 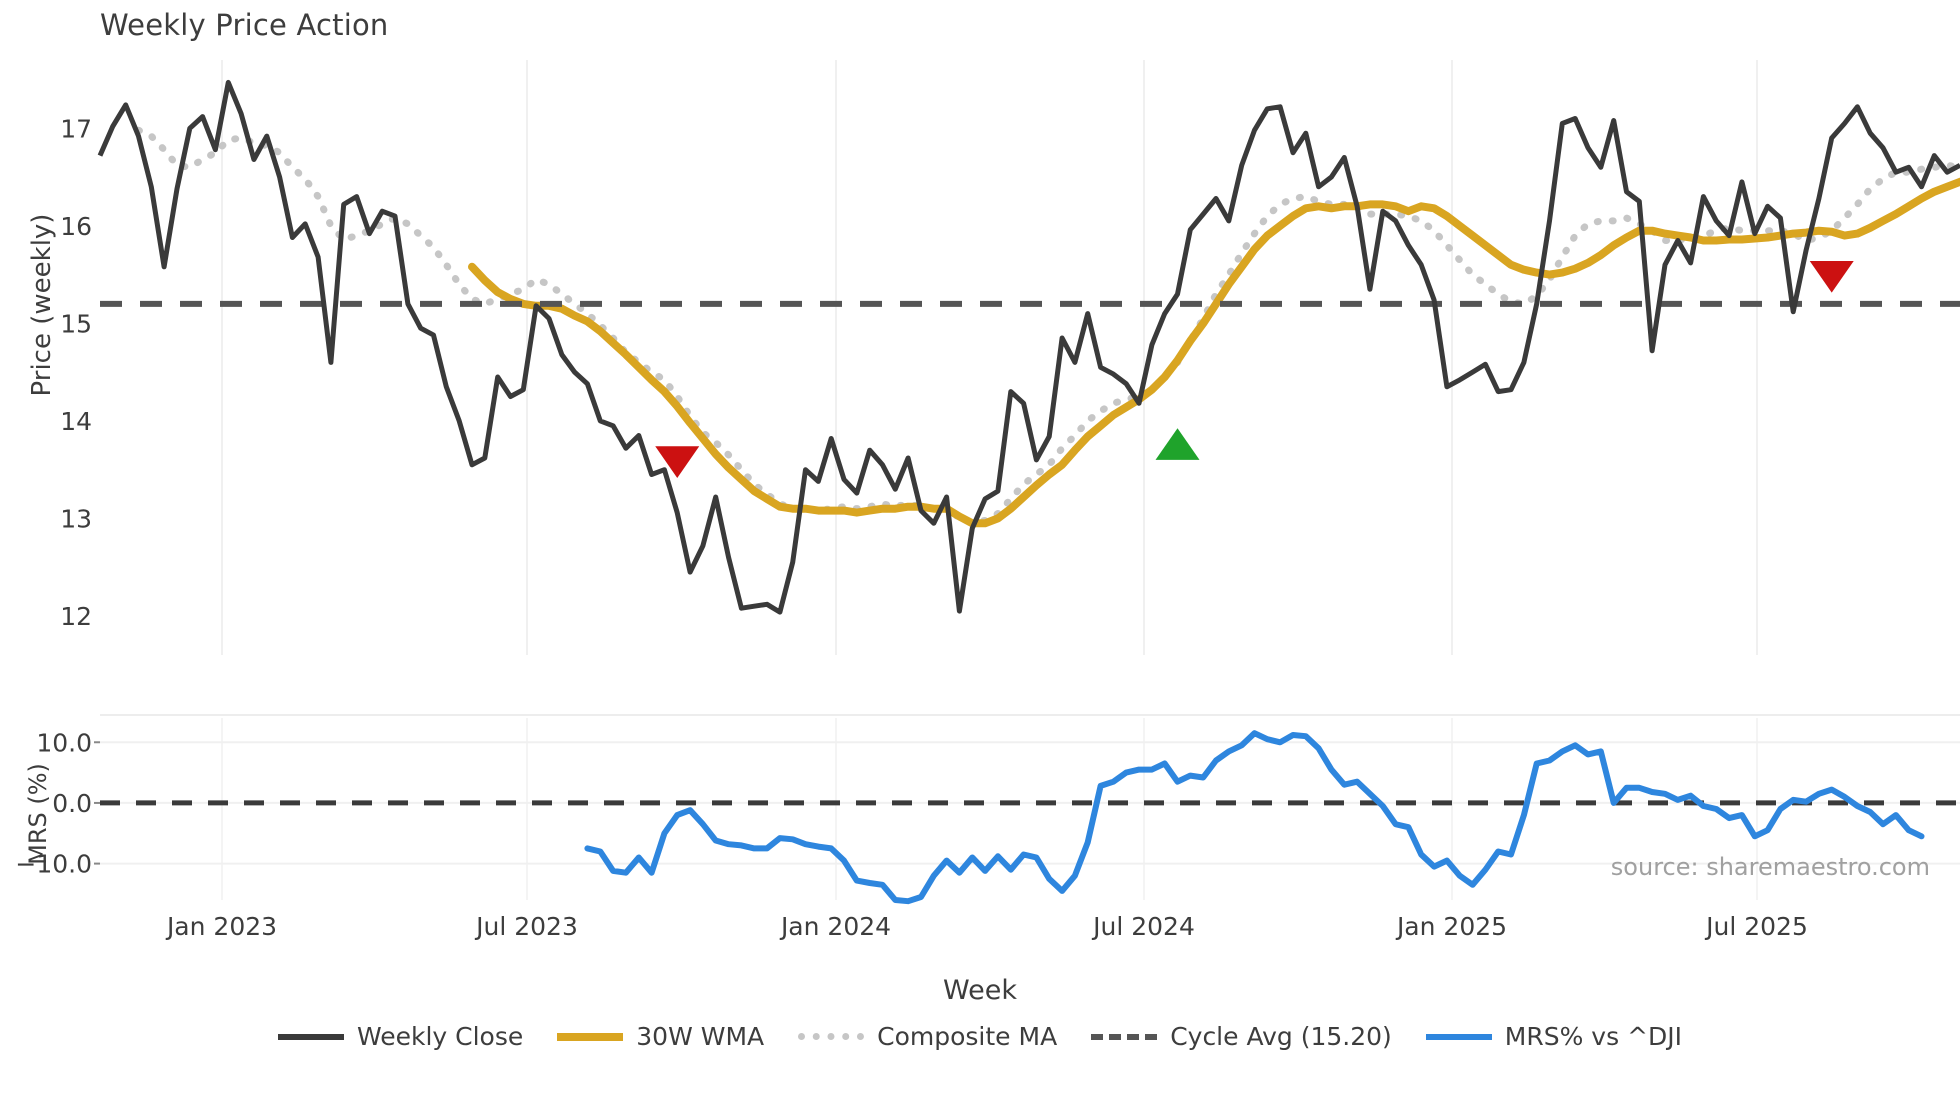 What do you see at coordinates (1770, 867) in the screenshot?
I see `source-watermark: source: sharemaestro.com` at bounding box center [1770, 867].